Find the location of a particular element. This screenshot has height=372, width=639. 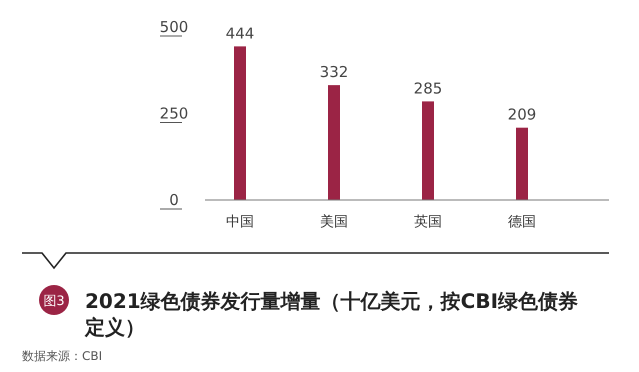

source-note: 数据来源：CBI is located at coordinates (62, 356).